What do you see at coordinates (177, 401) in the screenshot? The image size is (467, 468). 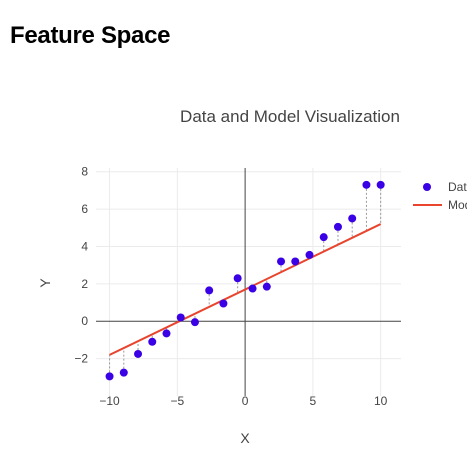 I see `x-tick-label: −5` at bounding box center [177, 401].